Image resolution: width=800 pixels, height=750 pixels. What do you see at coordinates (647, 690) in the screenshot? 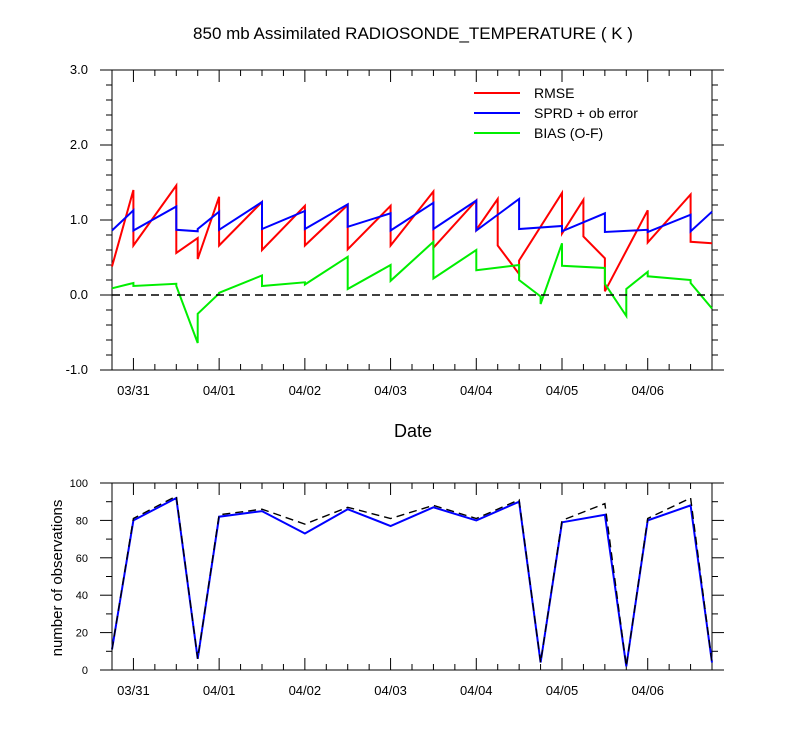
I see `bottom-xtick-label: 04/06` at bounding box center [647, 690].